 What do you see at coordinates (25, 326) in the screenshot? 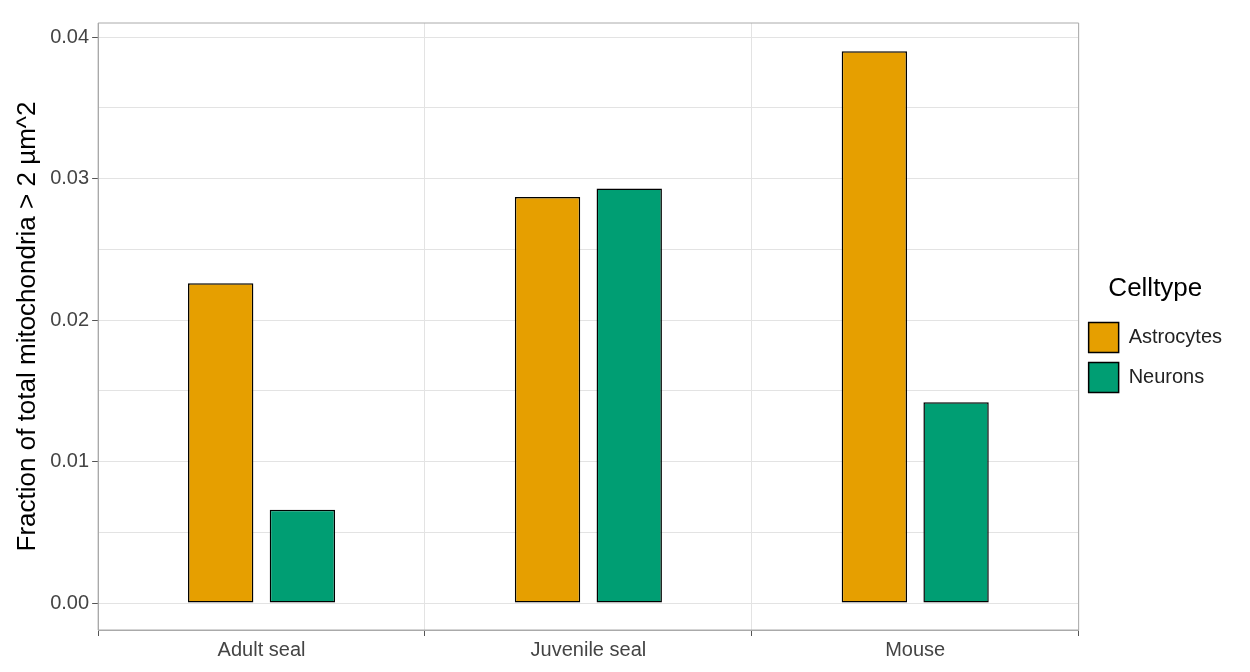
I see `y-axis-title: Fraction of total mitochondria > 2 µm^2` at bounding box center [25, 326].